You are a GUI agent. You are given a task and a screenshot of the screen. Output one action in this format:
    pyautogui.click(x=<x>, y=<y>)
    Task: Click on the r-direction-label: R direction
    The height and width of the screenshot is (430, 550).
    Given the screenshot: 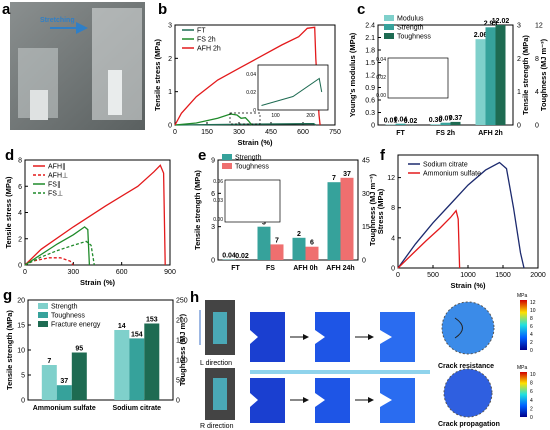 What is the action you would take?
    pyautogui.click(x=217, y=426)
    